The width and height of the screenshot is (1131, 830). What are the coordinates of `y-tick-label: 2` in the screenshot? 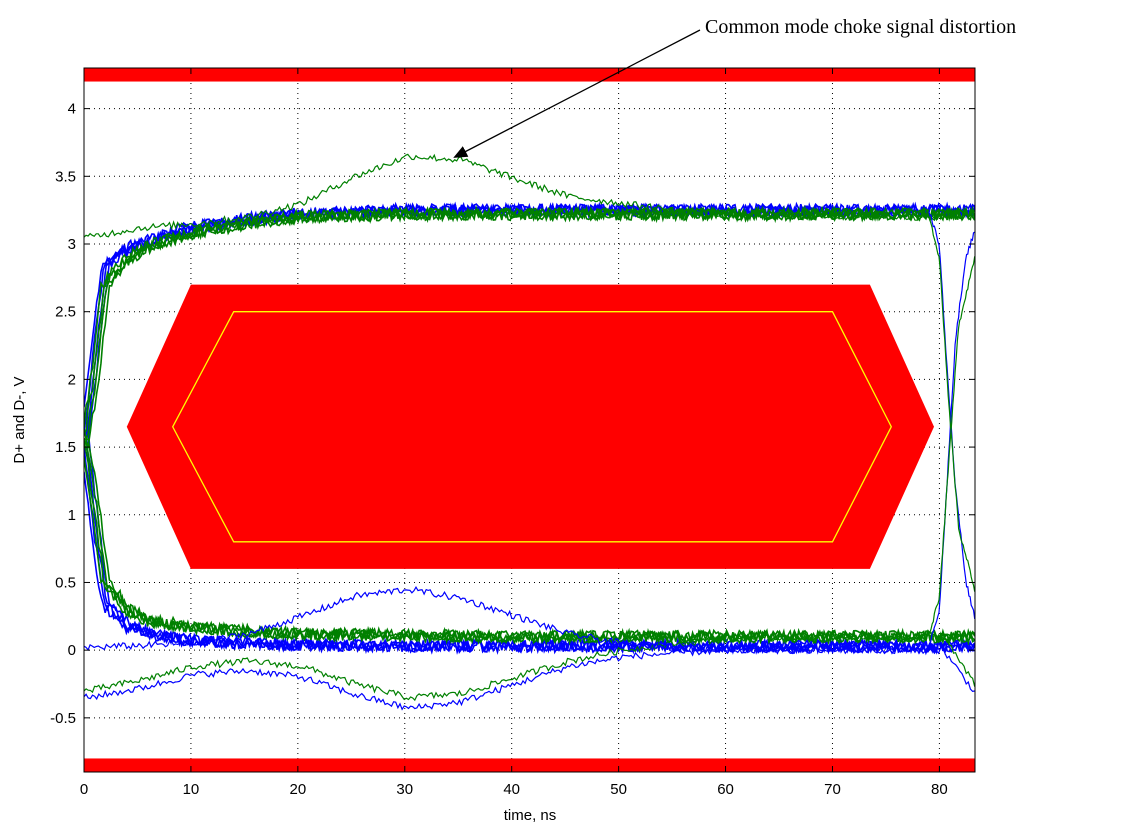 It's located at (72, 379).